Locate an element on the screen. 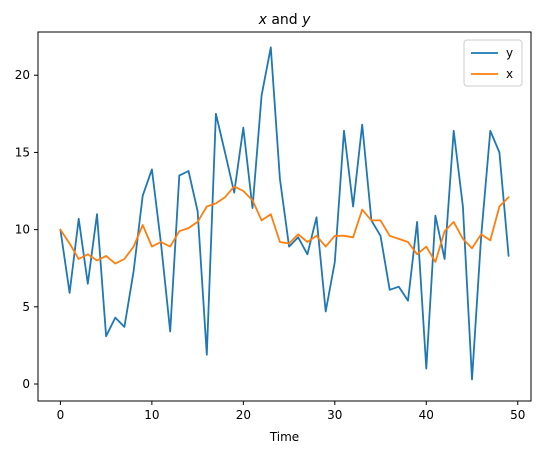  x-tick-label: 0 is located at coordinates (61, 415).